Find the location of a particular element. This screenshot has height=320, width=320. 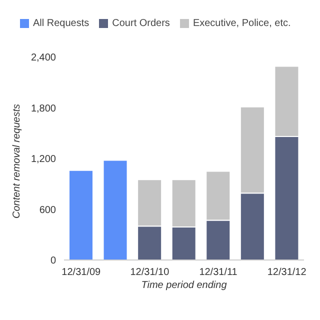

y-tick-label: 1,800 is located at coordinates (43, 108).